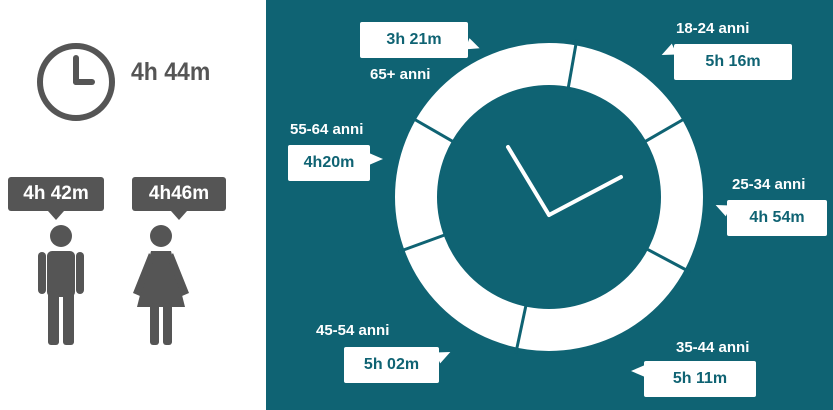 The image size is (833, 410). What do you see at coordinates (335, 163) in the screenshot?
I see `time-box-55-64: 4h20m` at bounding box center [335, 163].